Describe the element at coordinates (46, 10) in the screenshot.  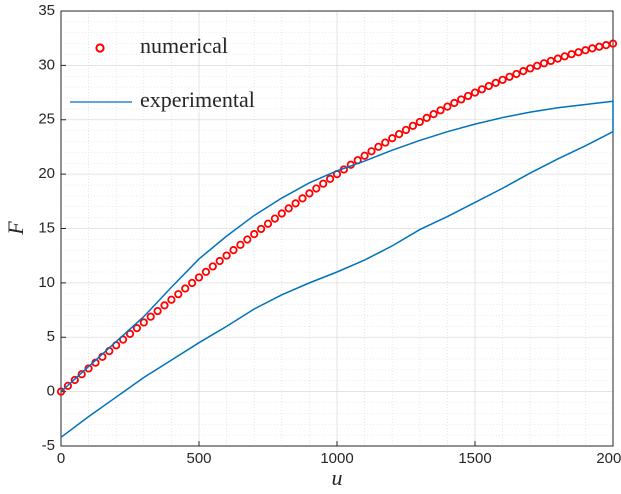
I see `y-tick-label: 35` at that location.